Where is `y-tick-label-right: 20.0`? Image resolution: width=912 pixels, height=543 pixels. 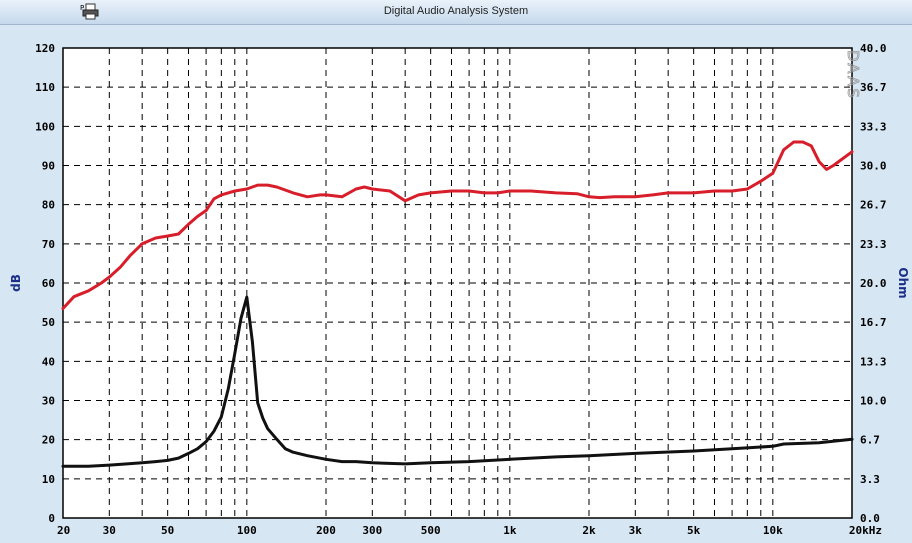
y-tick-label-right: 20.0 is located at coordinates (873, 283).